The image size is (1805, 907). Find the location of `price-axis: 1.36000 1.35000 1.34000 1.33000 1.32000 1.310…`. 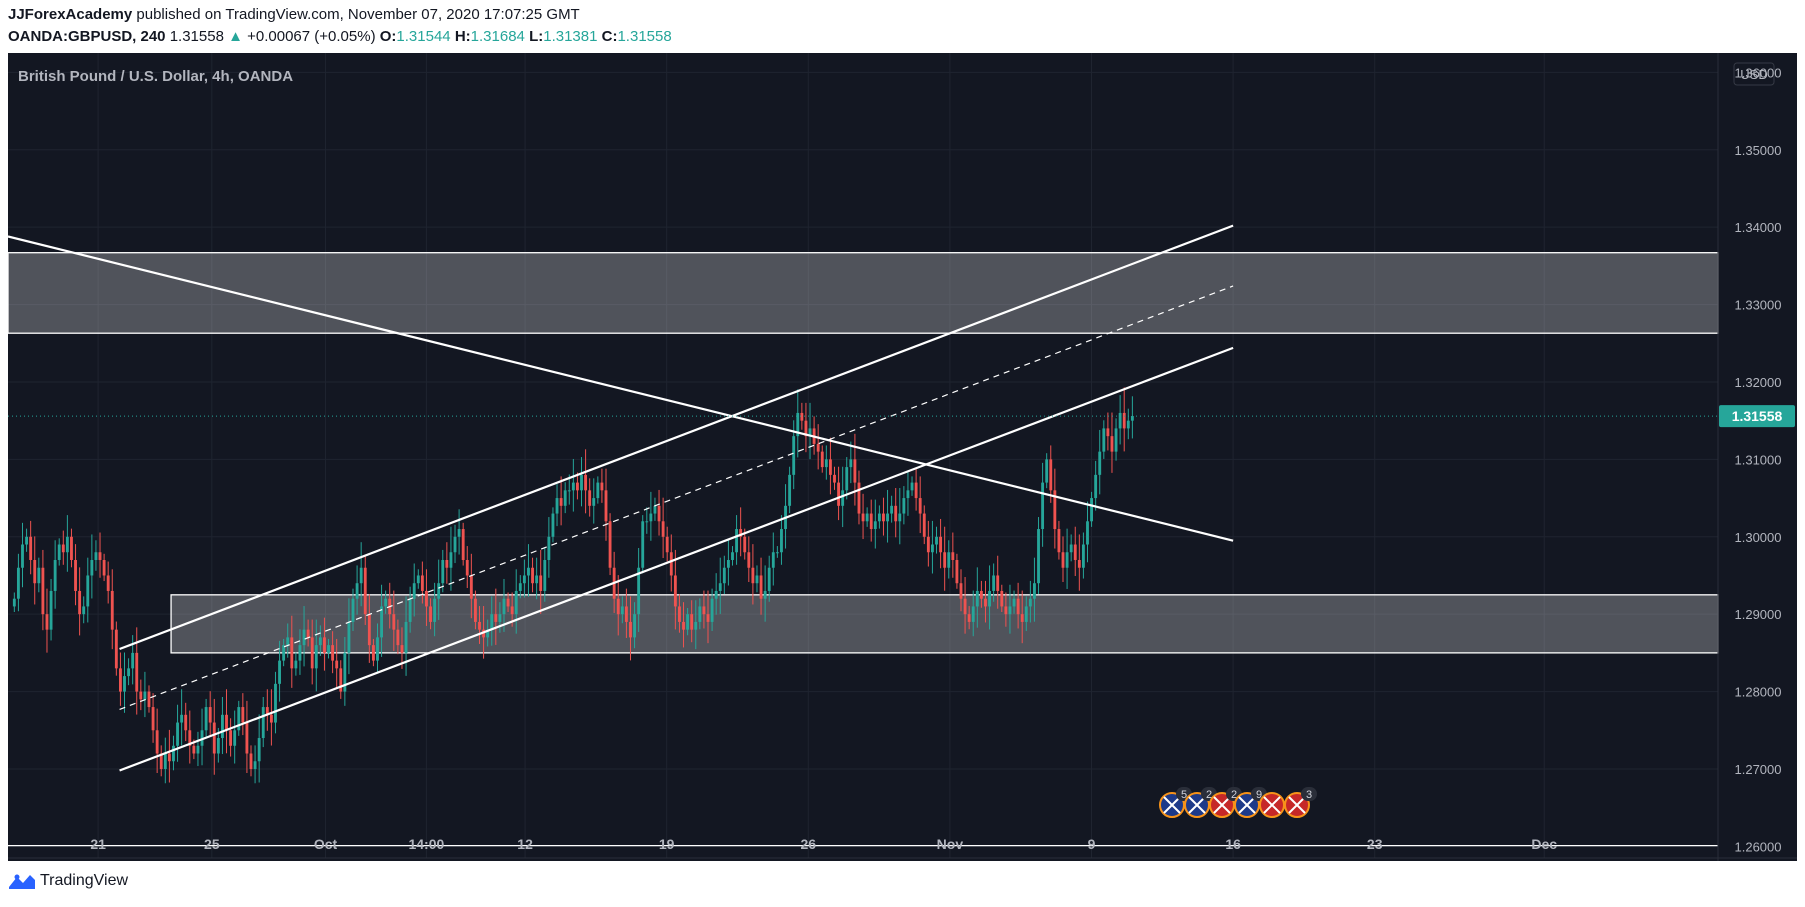

price-axis: 1.36000 1.35000 1.34000 1.33000 1.32000 1.310… is located at coordinates (1758, 459).